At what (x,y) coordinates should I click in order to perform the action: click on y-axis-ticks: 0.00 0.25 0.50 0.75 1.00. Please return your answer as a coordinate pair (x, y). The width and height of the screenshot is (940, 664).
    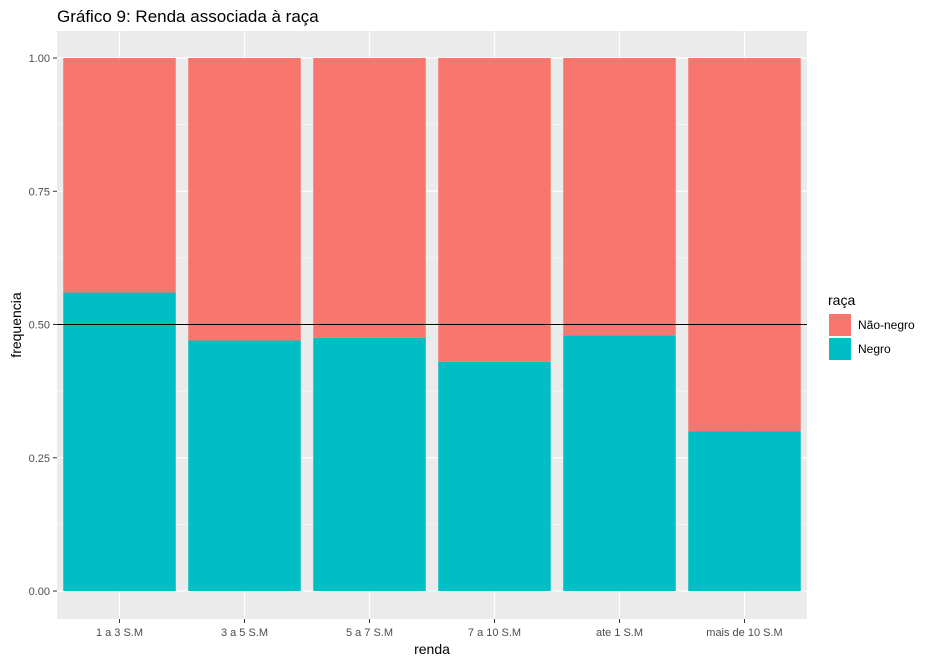
    Looking at the image, I should click on (43, 325).